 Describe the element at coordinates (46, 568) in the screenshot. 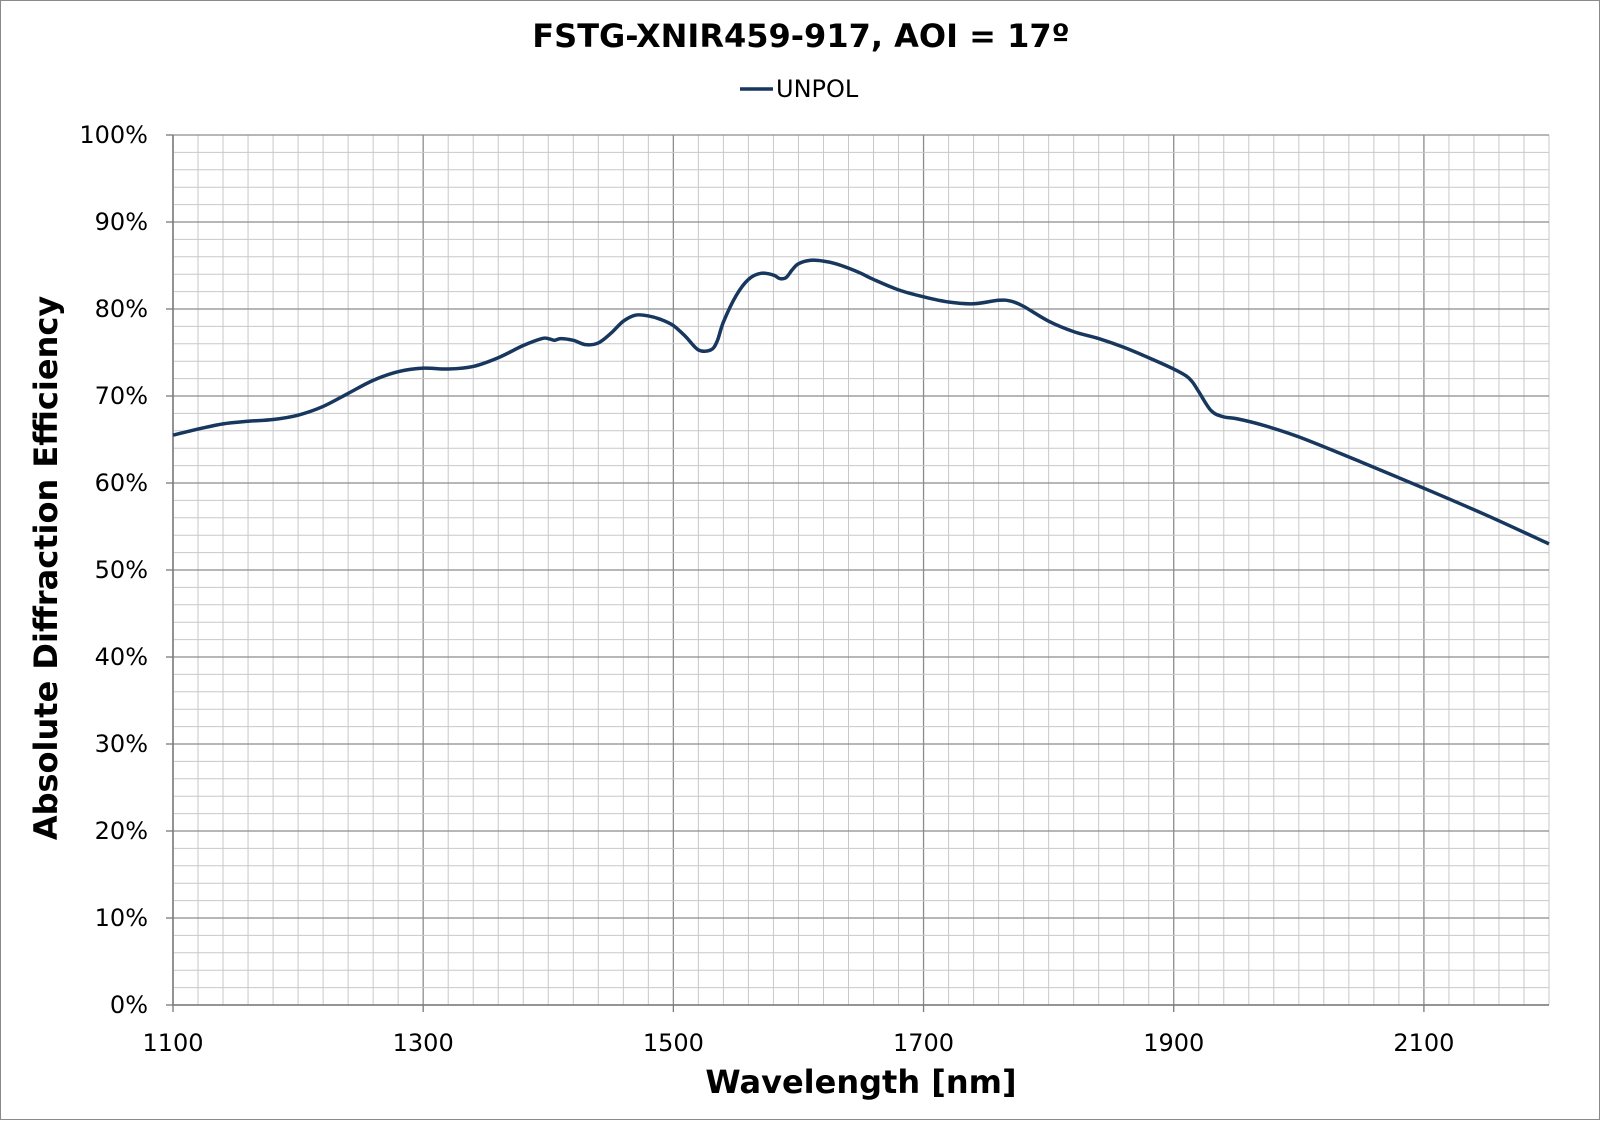

I see `y-axis-title: Absolute Diffraction Efficiency` at that location.